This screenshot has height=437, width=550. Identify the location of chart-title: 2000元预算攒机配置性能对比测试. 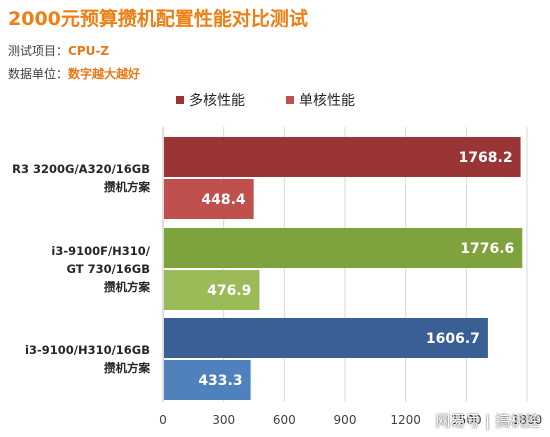
(158, 19).